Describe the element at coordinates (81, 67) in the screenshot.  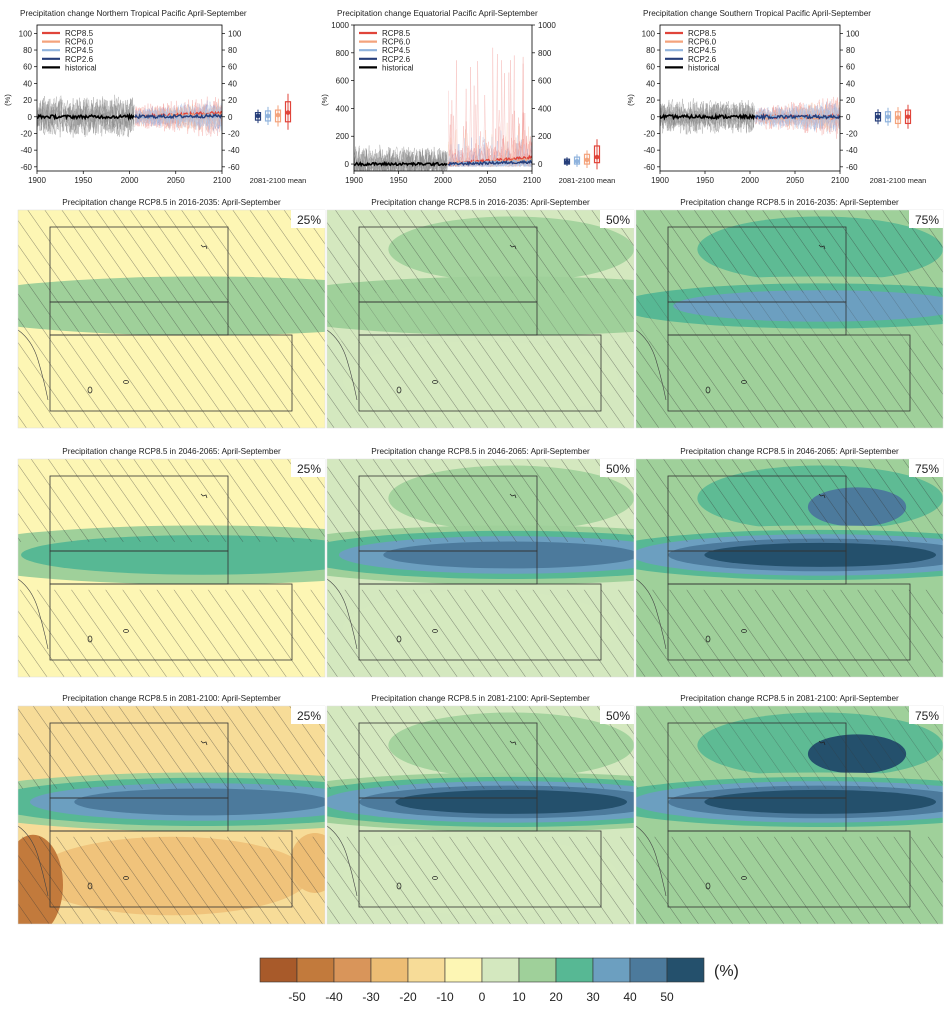
I see `legend-label: historical` at that location.